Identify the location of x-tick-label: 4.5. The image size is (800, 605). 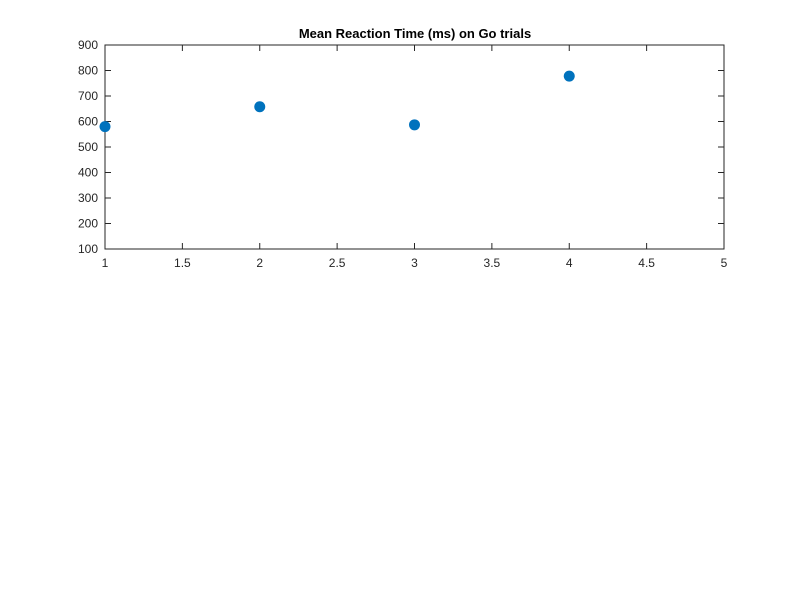
(646, 263).